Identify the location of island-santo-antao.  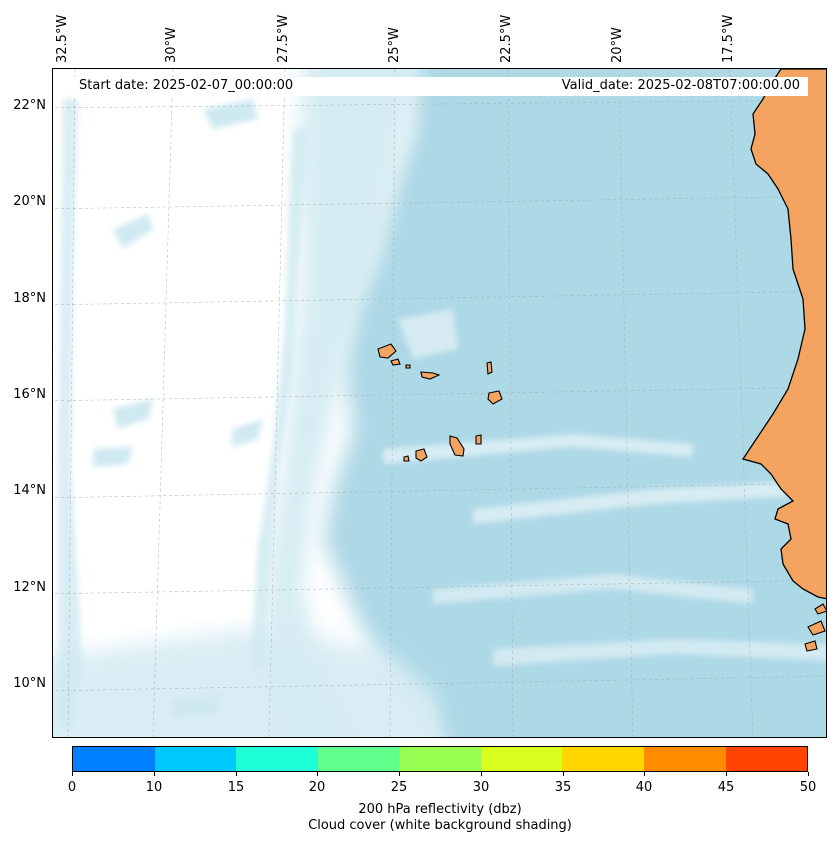
(387, 351).